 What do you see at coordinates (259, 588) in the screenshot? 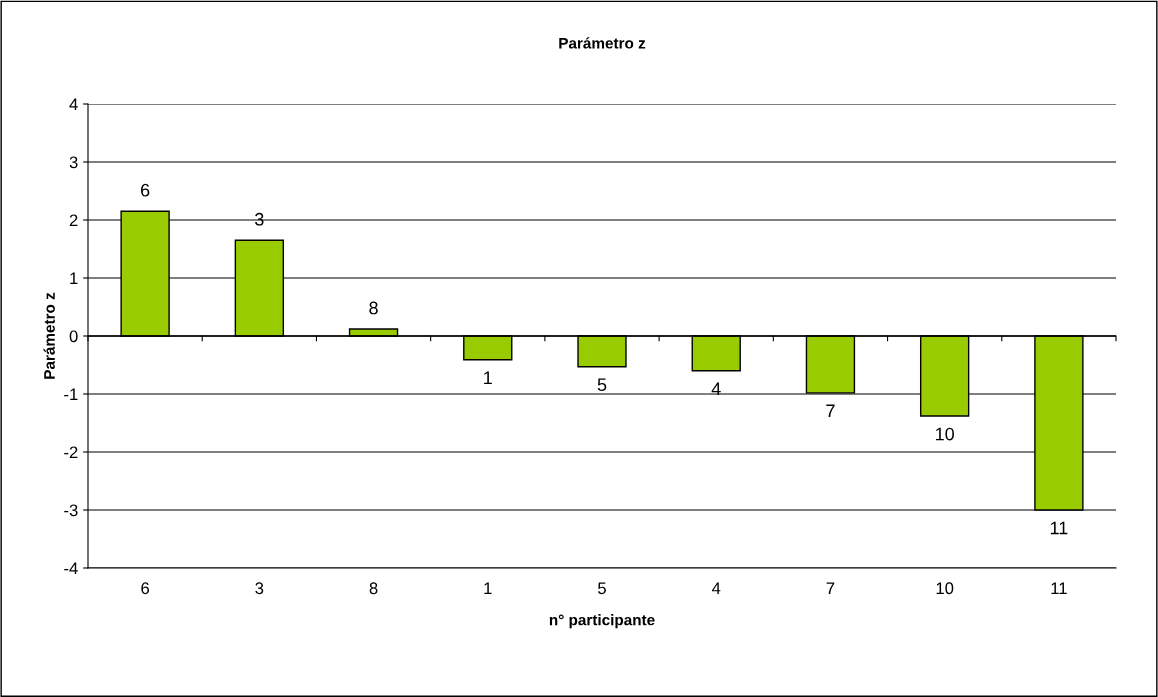
I see `x-tick-label: 3` at bounding box center [259, 588].